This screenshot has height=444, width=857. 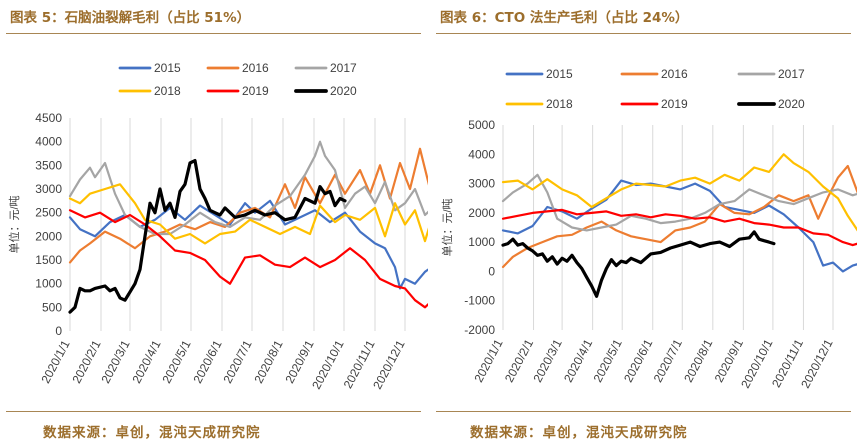 I want to click on left-source-note: 数据来源：卓创，混沌天成研究院, so click(x=152, y=433).